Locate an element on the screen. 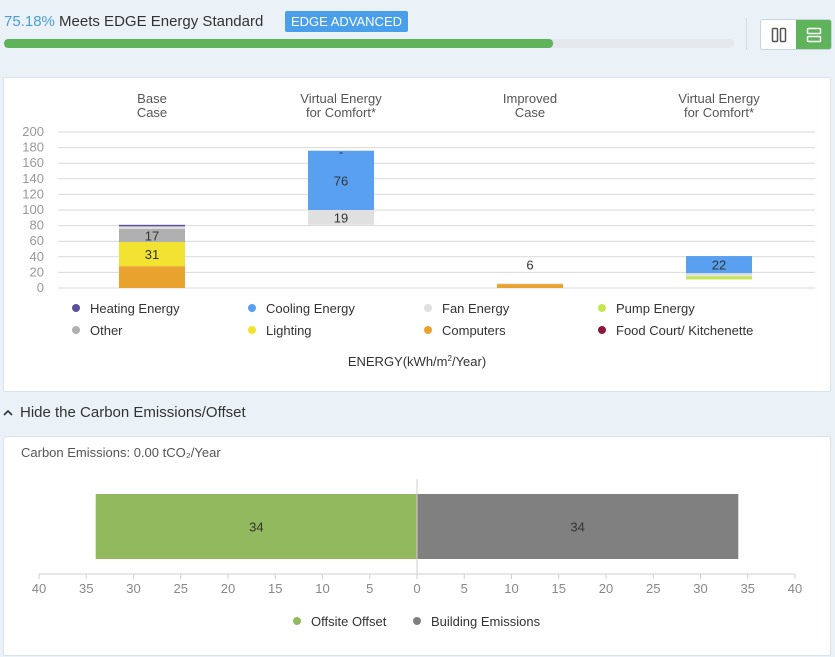 The width and height of the screenshot is (835, 657). bar-data-label: 19 is located at coordinates (341, 217).